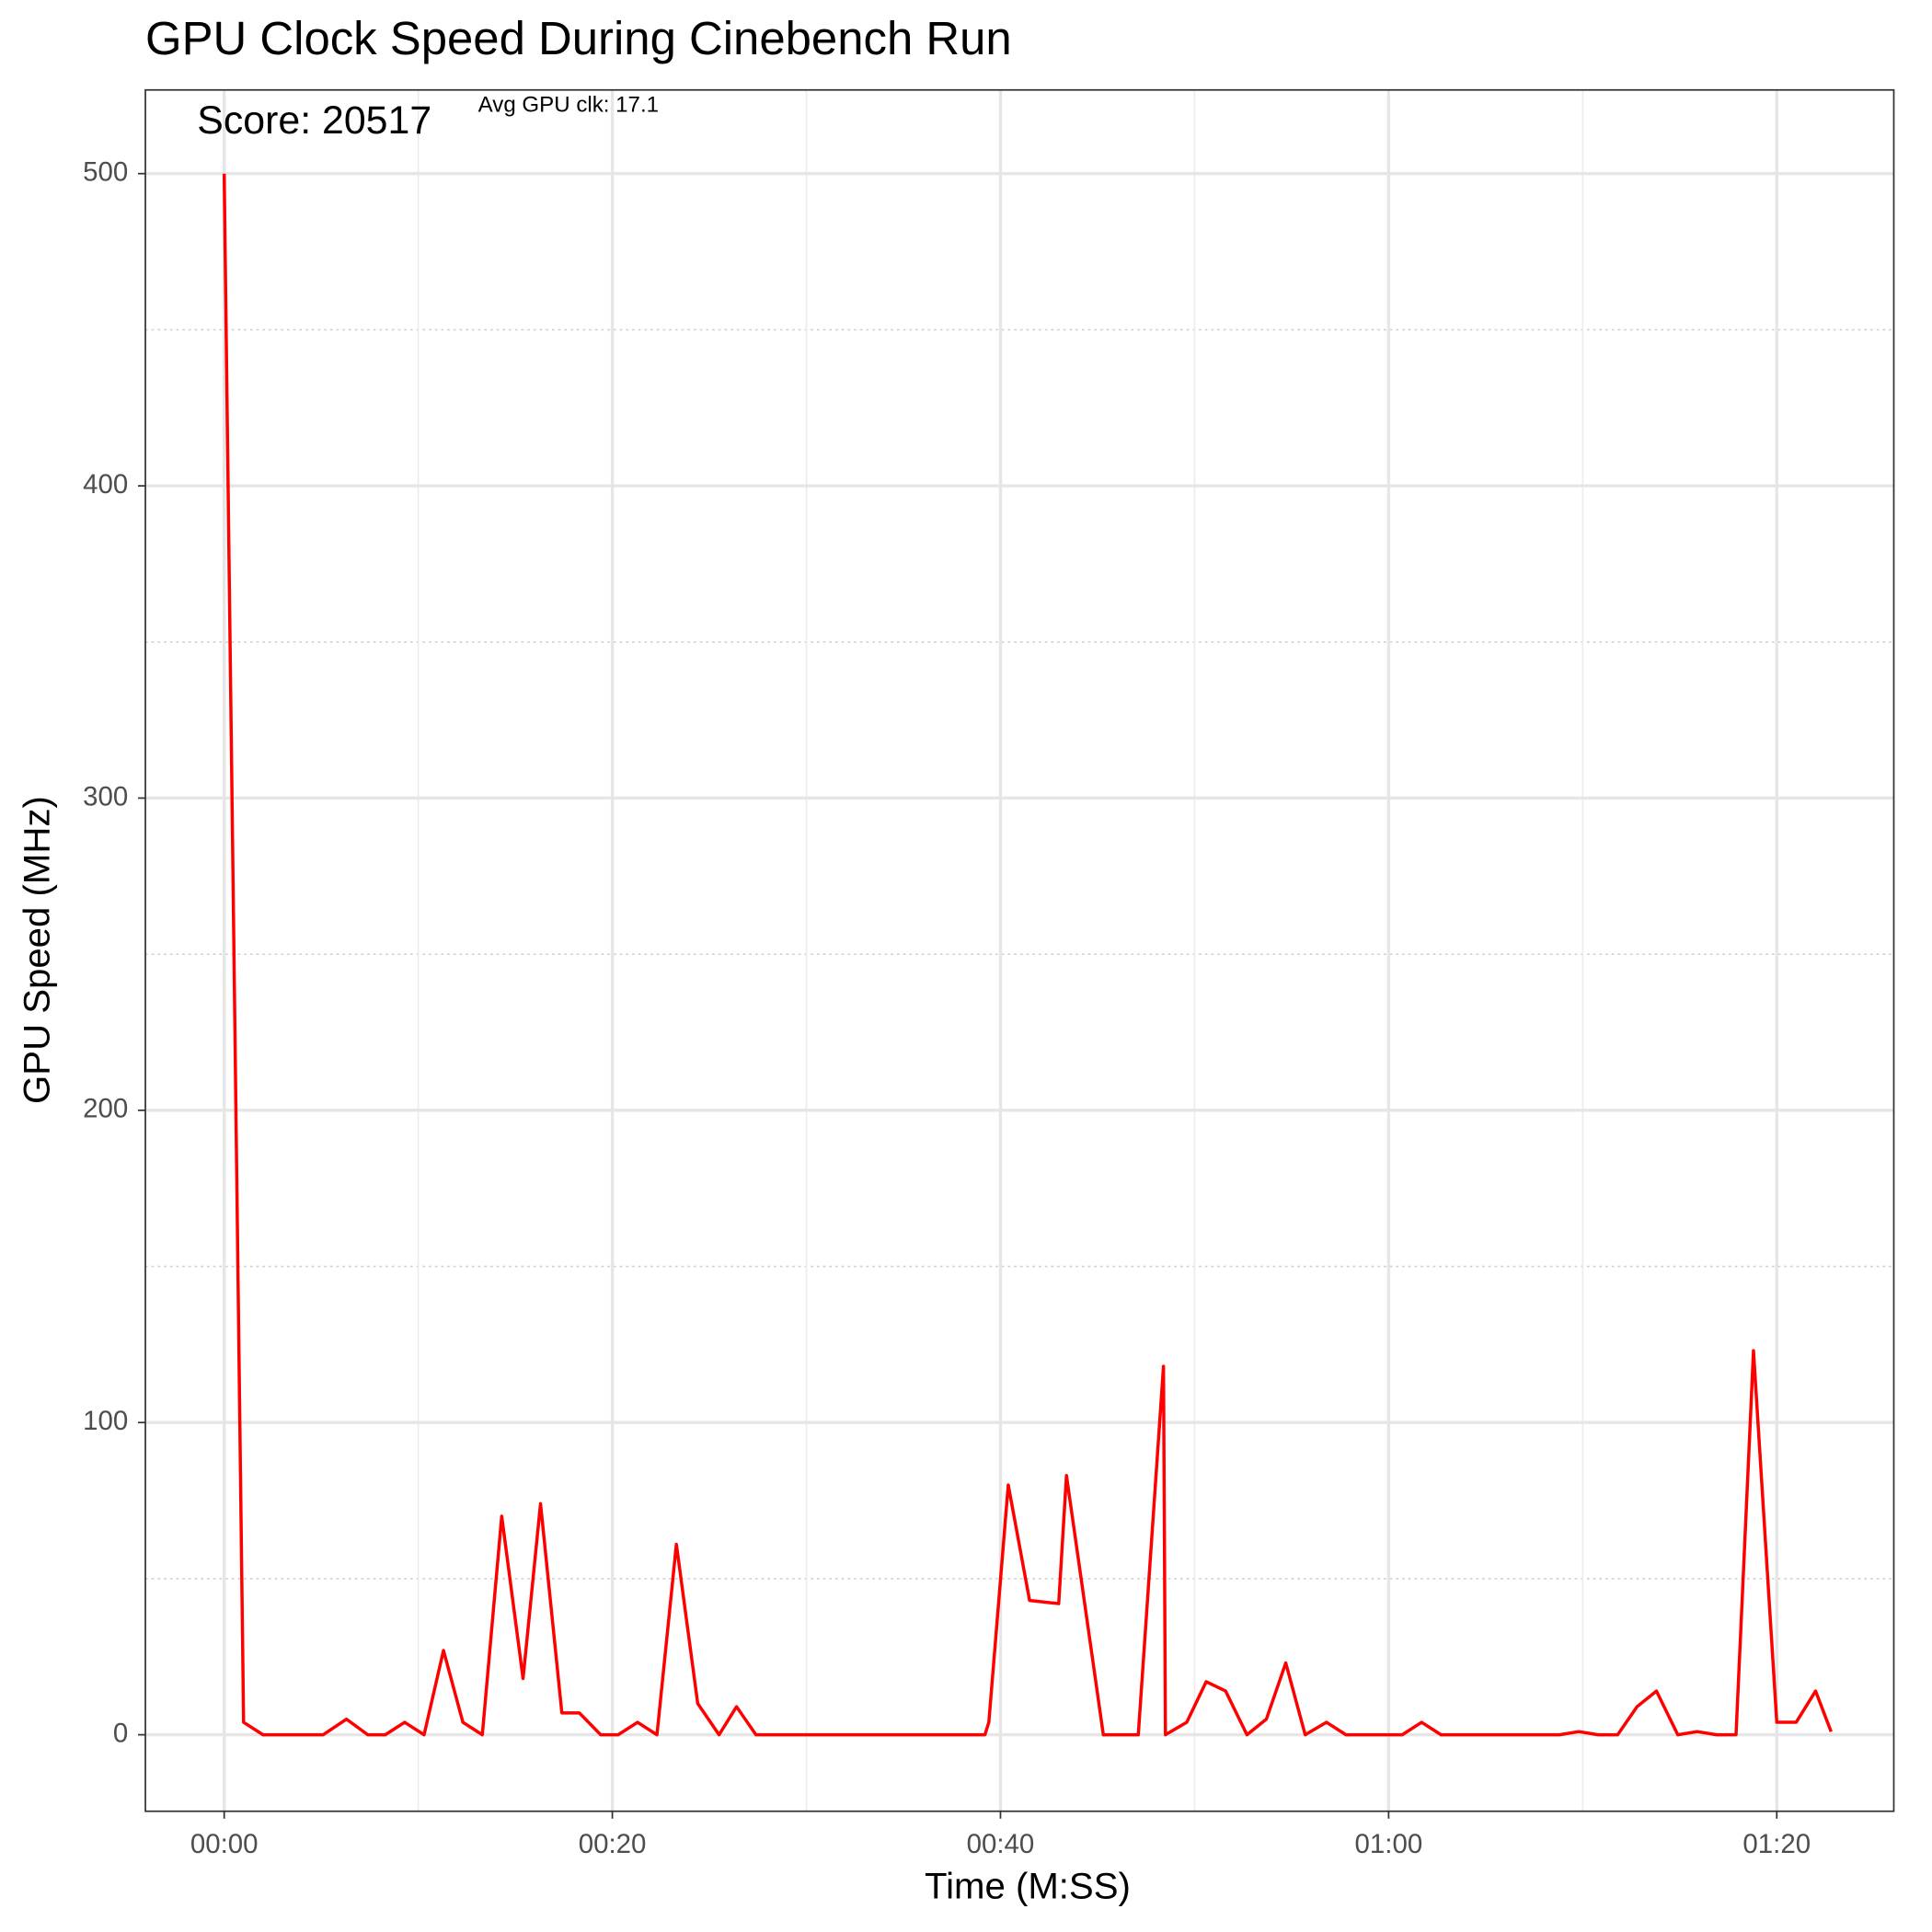 The width and height of the screenshot is (1932, 1932). Describe the element at coordinates (1389, 1844) in the screenshot. I see `x-tick-label: 01:00` at that location.